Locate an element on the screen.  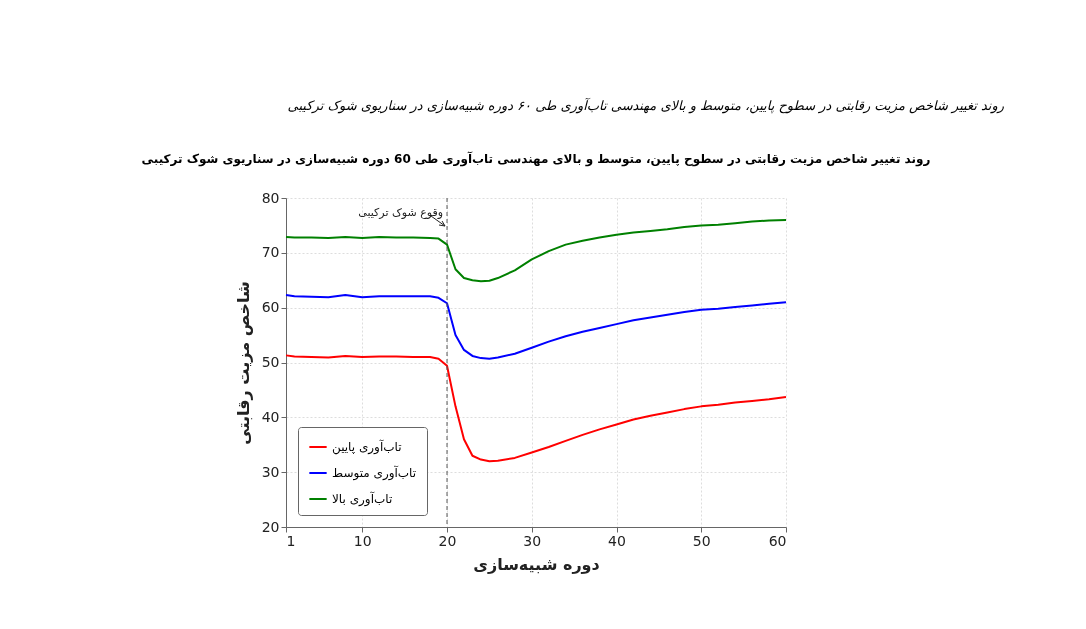
y-tick-label: 30 is located at coordinates (270, 471).